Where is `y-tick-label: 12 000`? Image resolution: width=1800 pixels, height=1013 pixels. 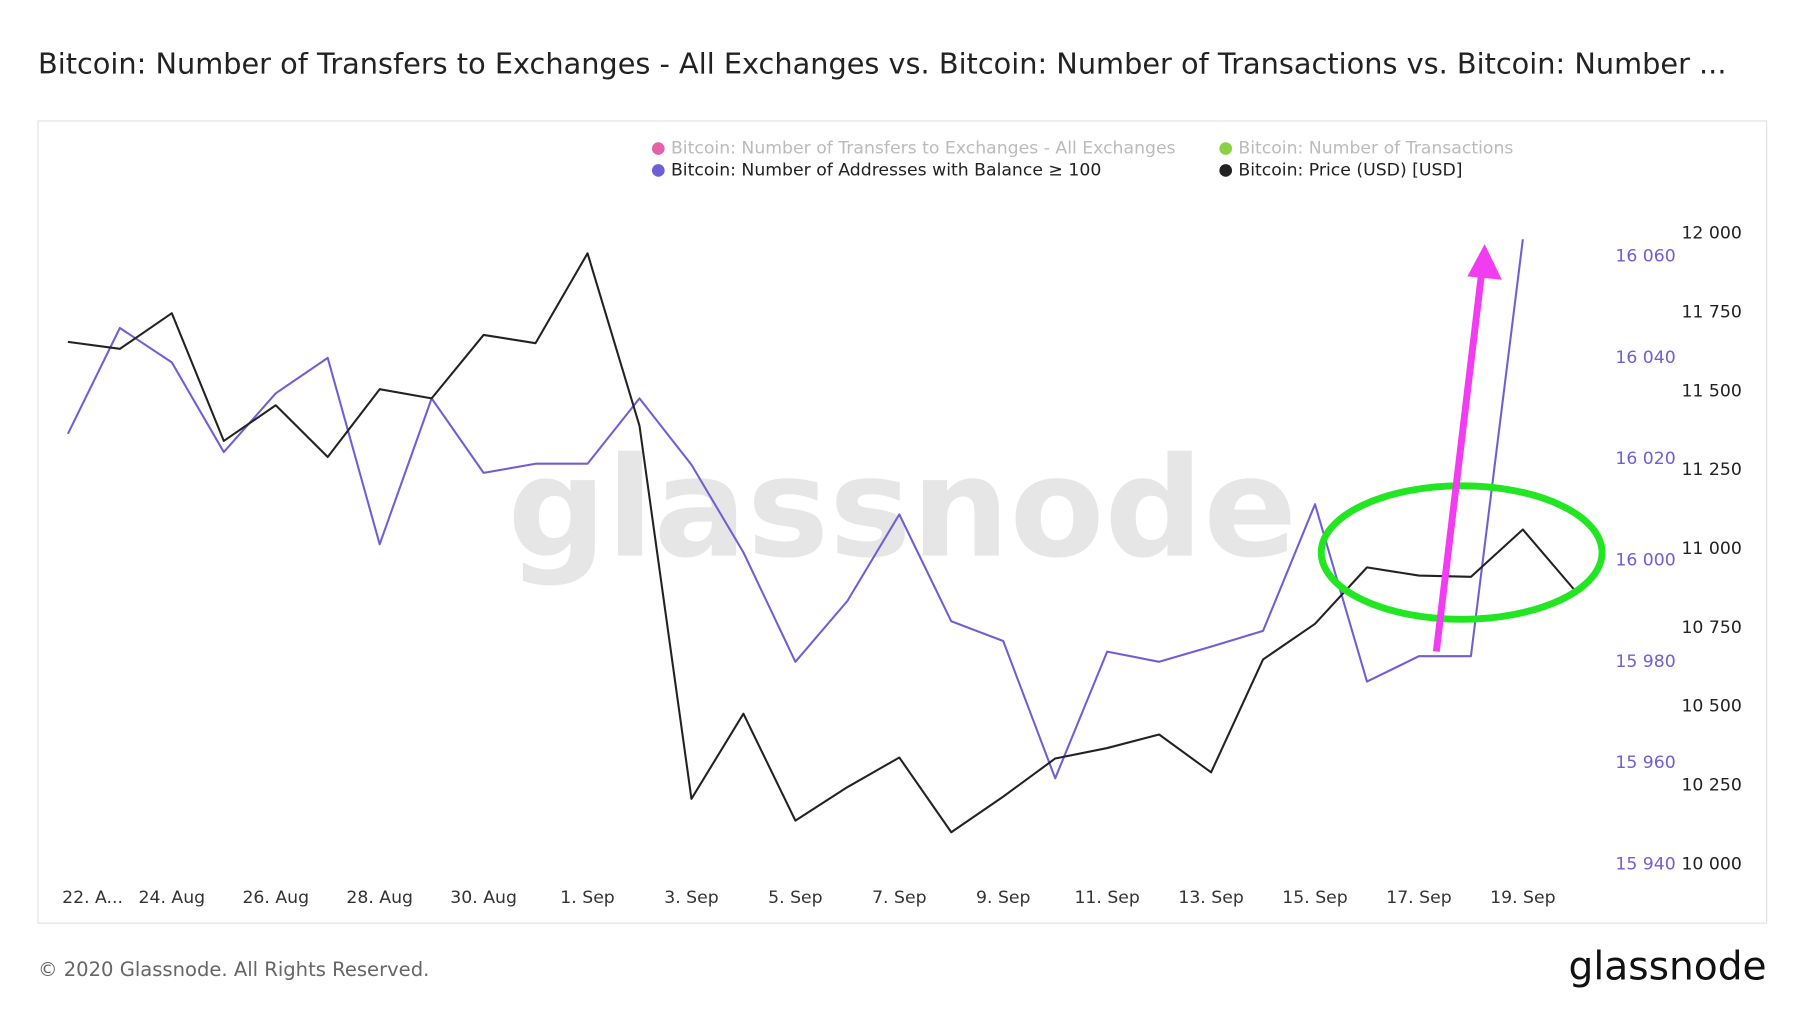 y-tick-label: 12 000 is located at coordinates (1711, 234).